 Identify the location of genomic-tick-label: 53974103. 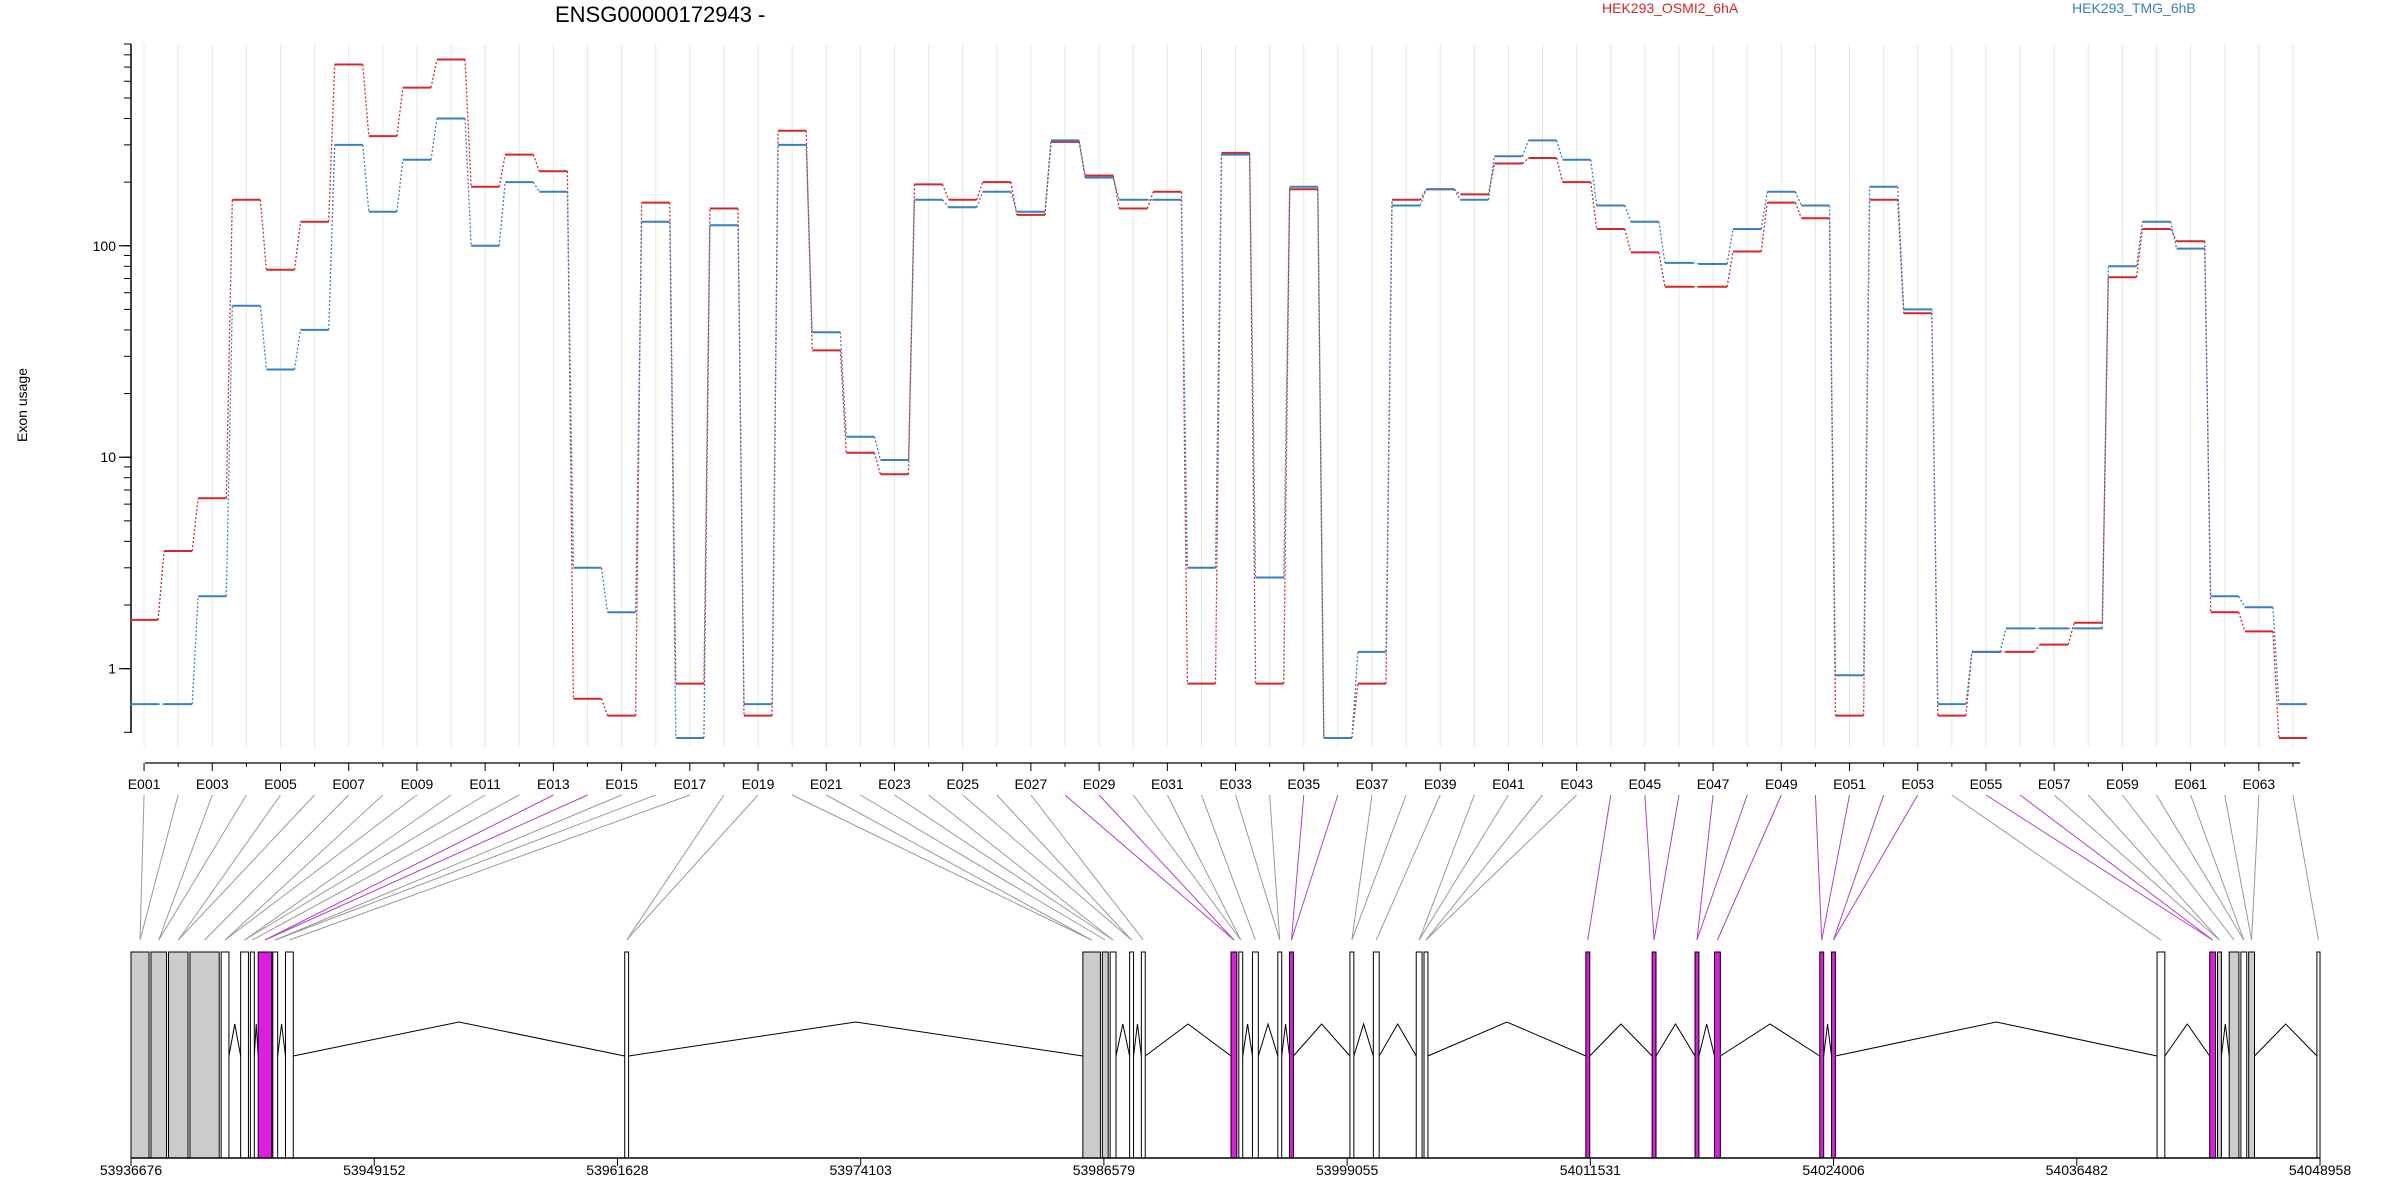
(861, 1170).